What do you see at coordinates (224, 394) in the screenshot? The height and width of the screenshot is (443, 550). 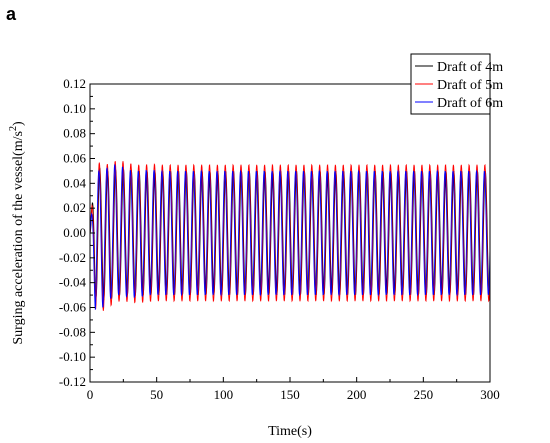 I see `x-tick-label: 100` at bounding box center [224, 394].